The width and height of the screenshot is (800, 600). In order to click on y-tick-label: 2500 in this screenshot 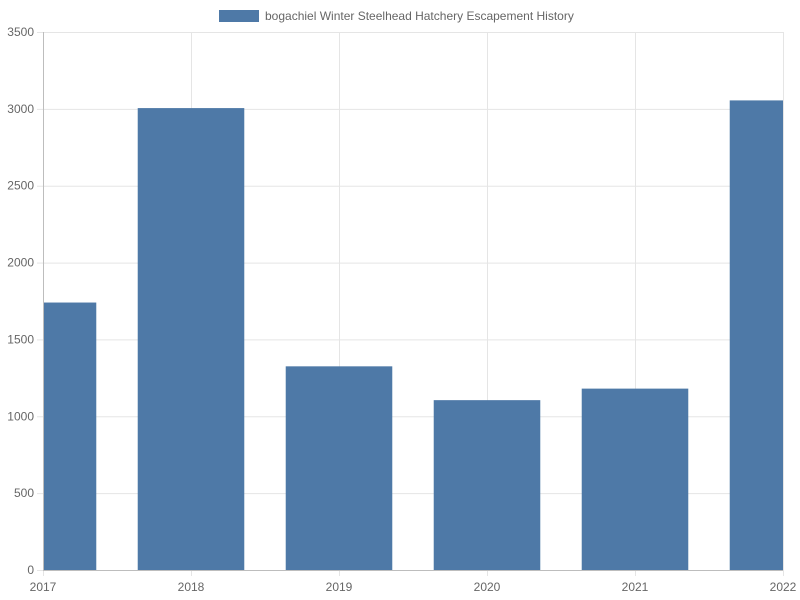, I will do `click(20, 186)`.